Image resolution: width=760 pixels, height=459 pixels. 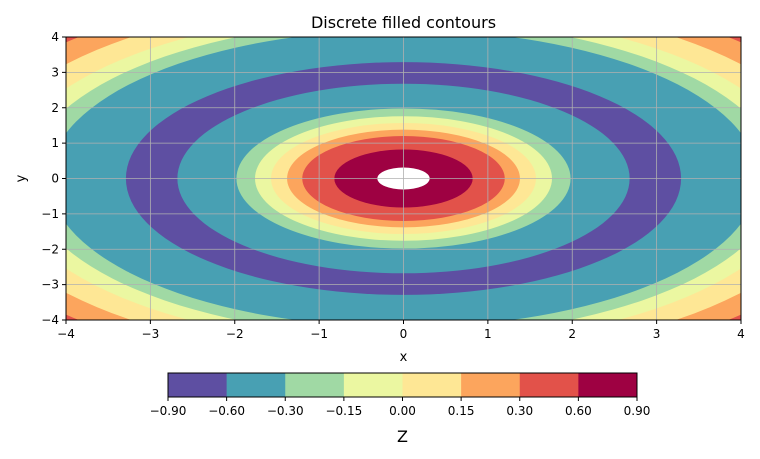 What do you see at coordinates (403, 22) in the screenshot?
I see `chart-title: Discrete filled contours` at bounding box center [403, 22].